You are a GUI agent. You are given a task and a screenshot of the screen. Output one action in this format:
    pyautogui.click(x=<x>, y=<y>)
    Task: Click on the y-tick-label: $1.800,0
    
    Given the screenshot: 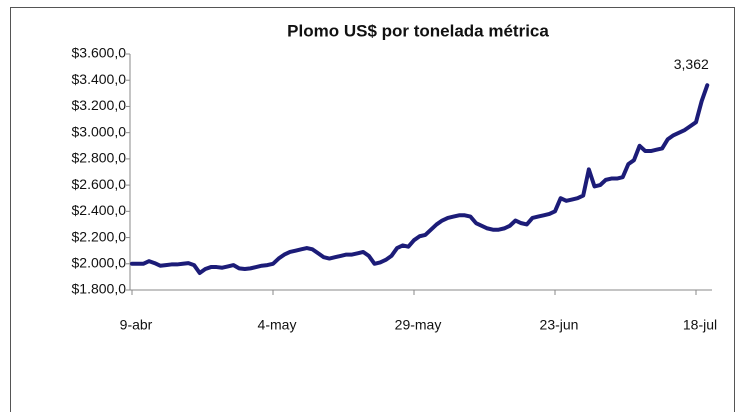 What is the action you would take?
    pyautogui.click(x=99, y=289)
    